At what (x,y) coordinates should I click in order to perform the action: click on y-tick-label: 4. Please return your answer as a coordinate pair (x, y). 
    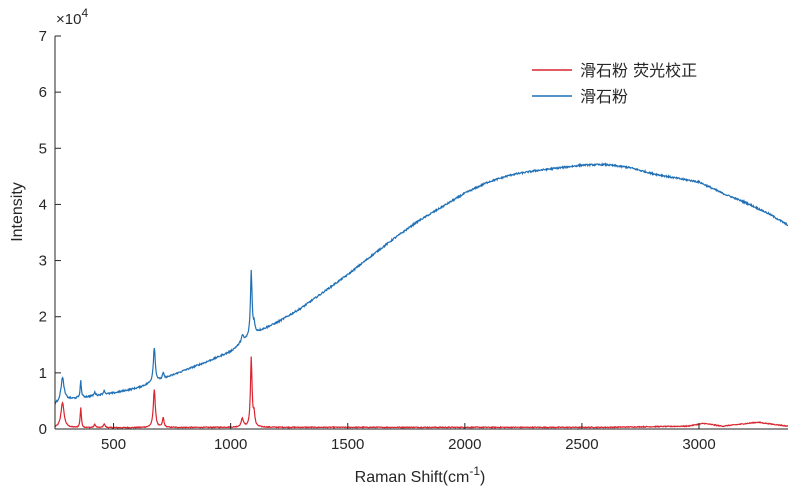
    Looking at the image, I should click on (43, 204).